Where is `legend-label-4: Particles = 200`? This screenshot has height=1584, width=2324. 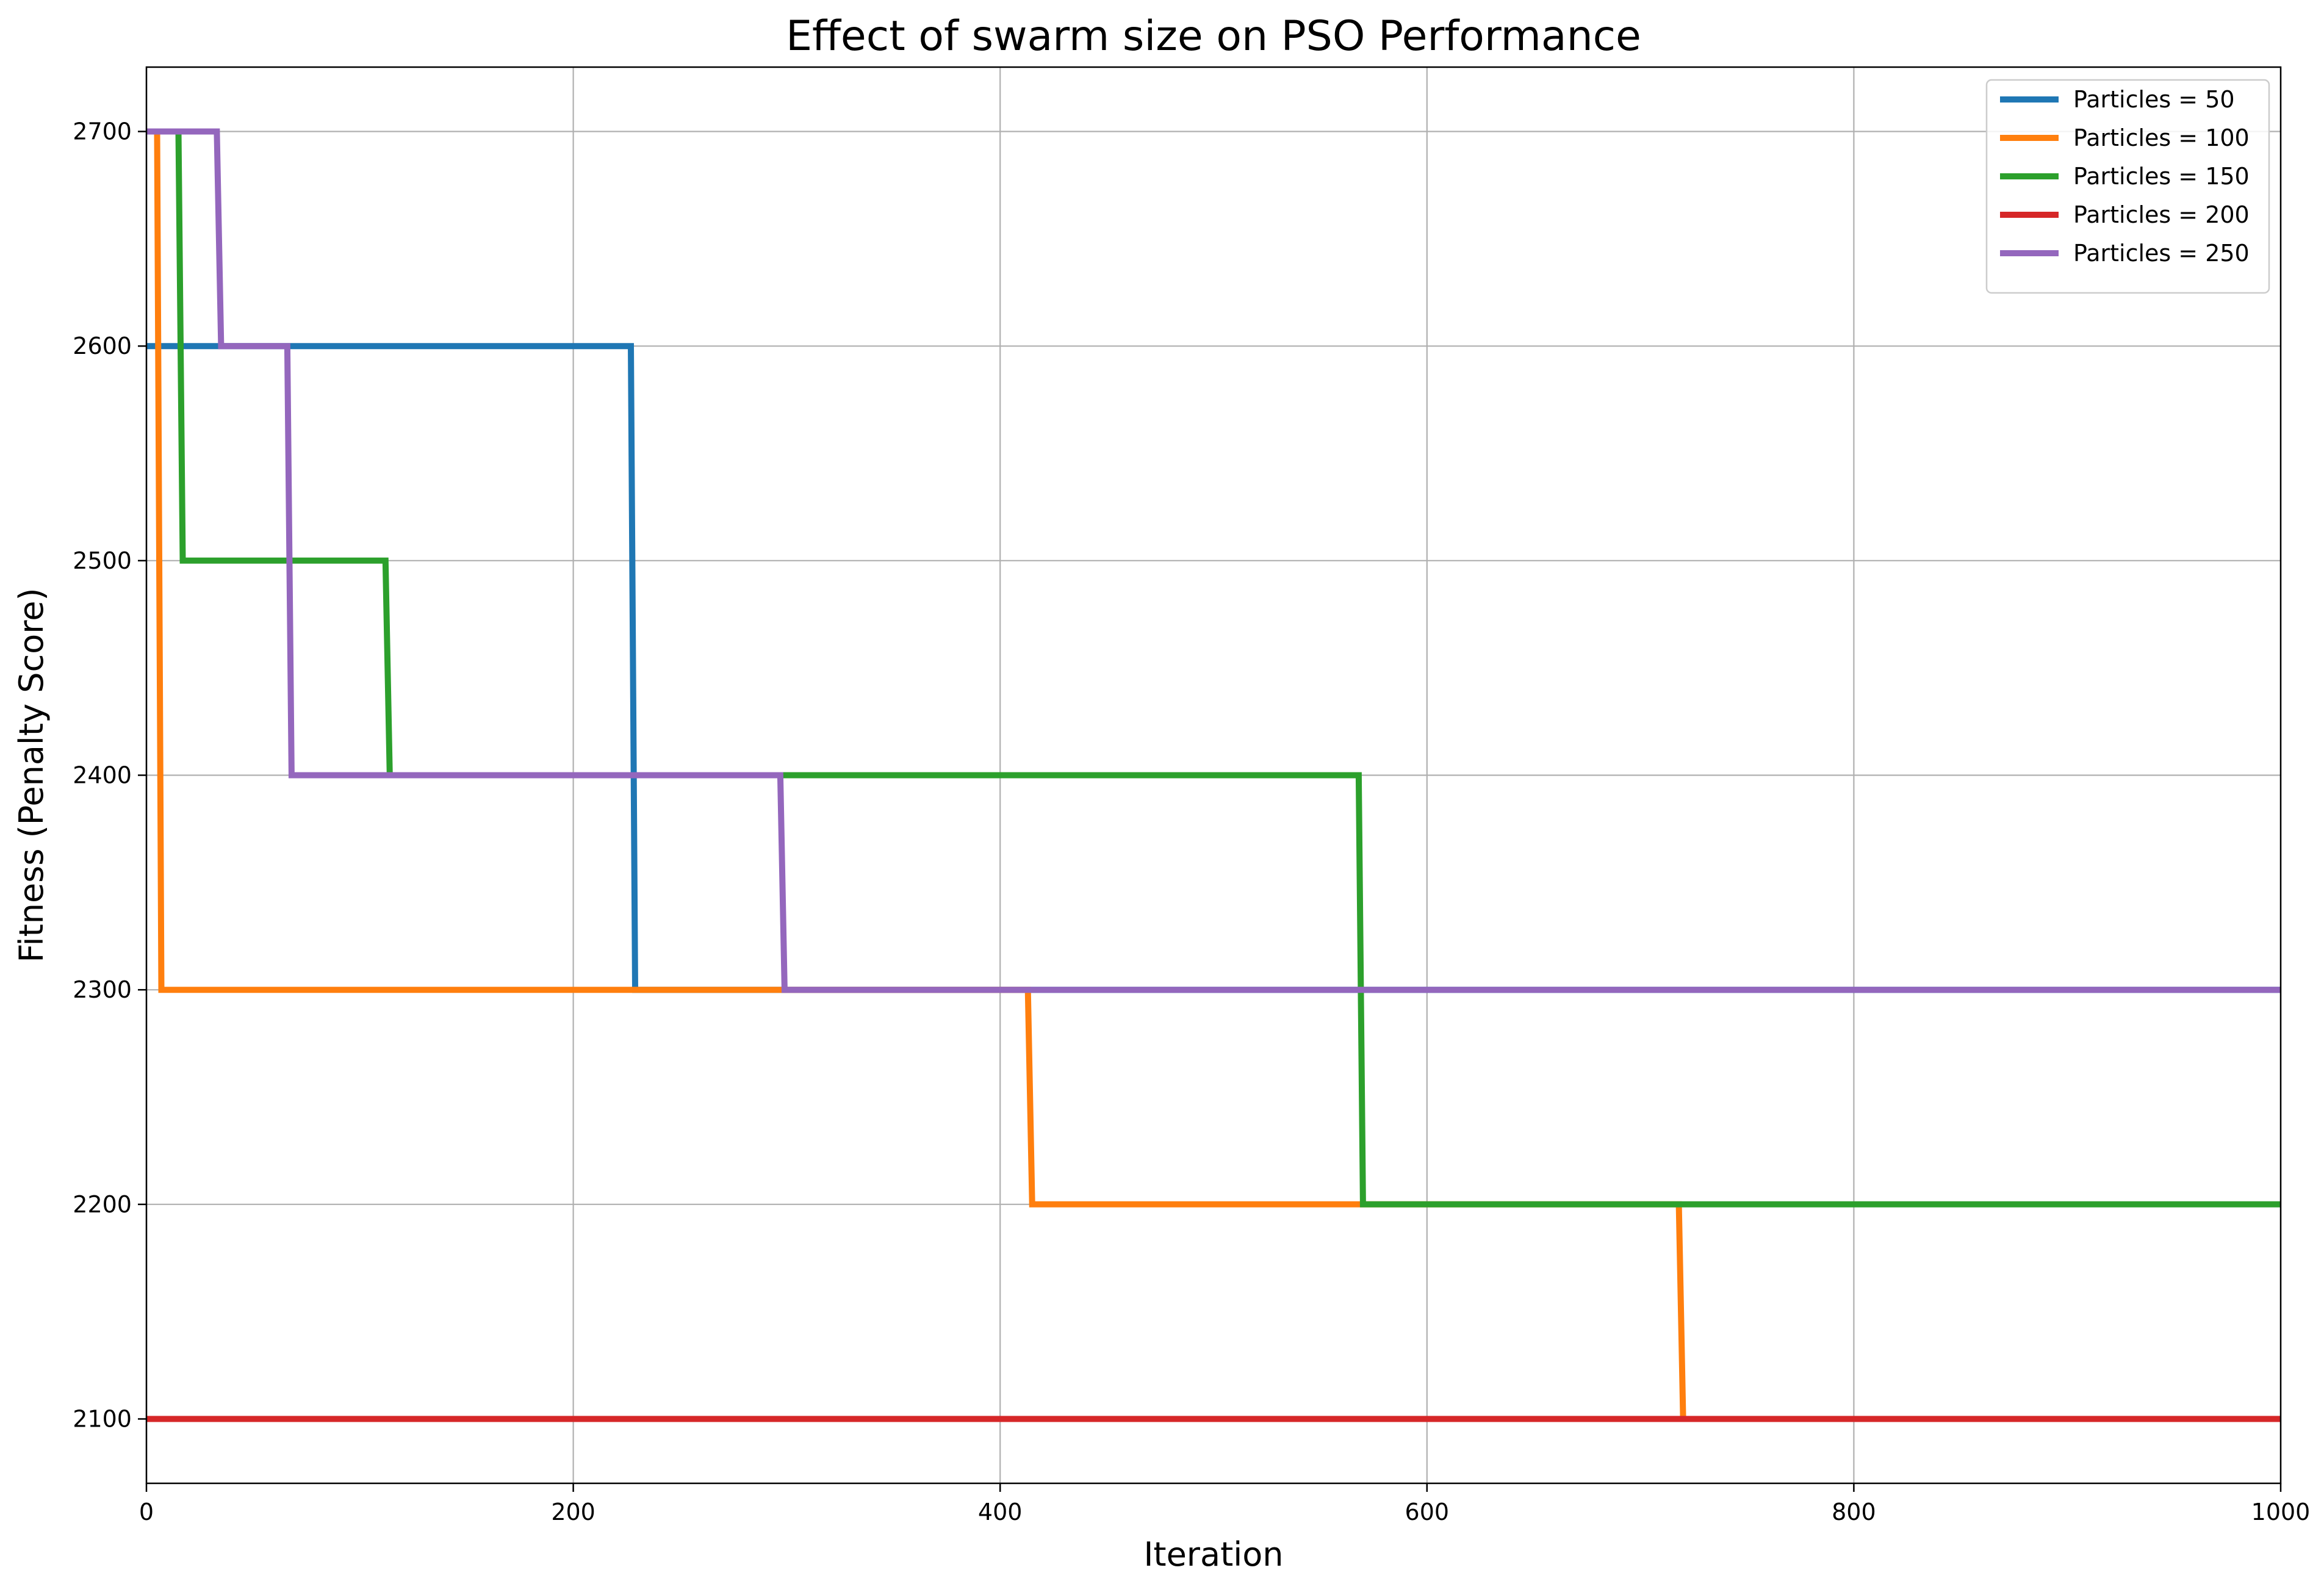
legend-label-4: Particles = 200 is located at coordinates (2162, 214).